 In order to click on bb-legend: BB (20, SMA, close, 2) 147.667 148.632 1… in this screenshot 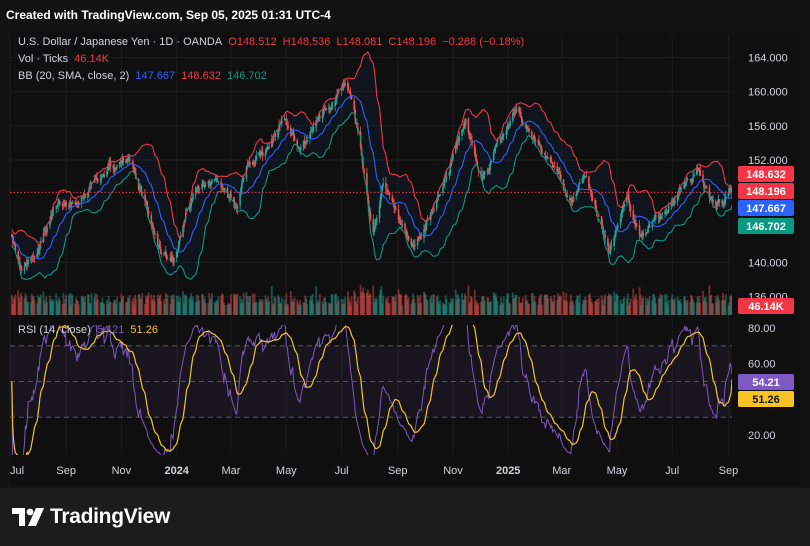, I will do `click(144, 76)`.